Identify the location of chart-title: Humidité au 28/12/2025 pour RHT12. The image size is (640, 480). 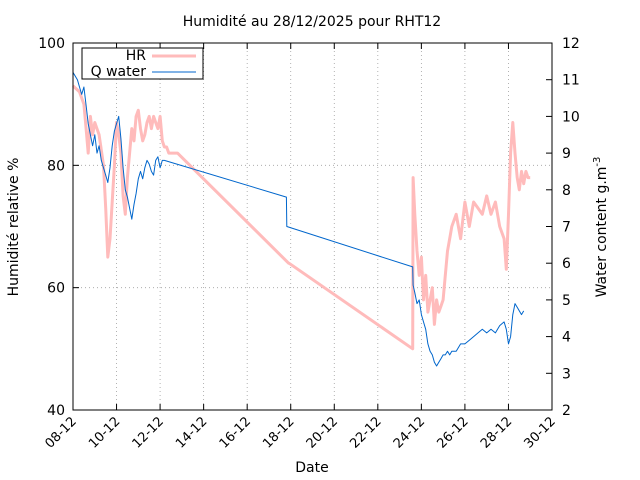
(312, 22).